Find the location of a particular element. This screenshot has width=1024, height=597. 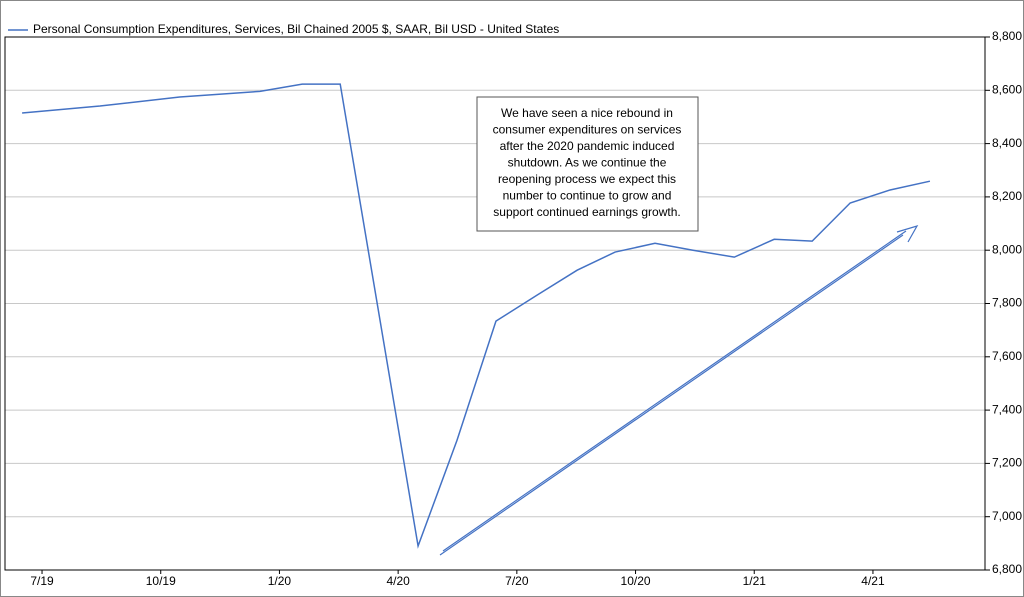

x-tick-label: 1/20 is located at coordinates (280, 581).